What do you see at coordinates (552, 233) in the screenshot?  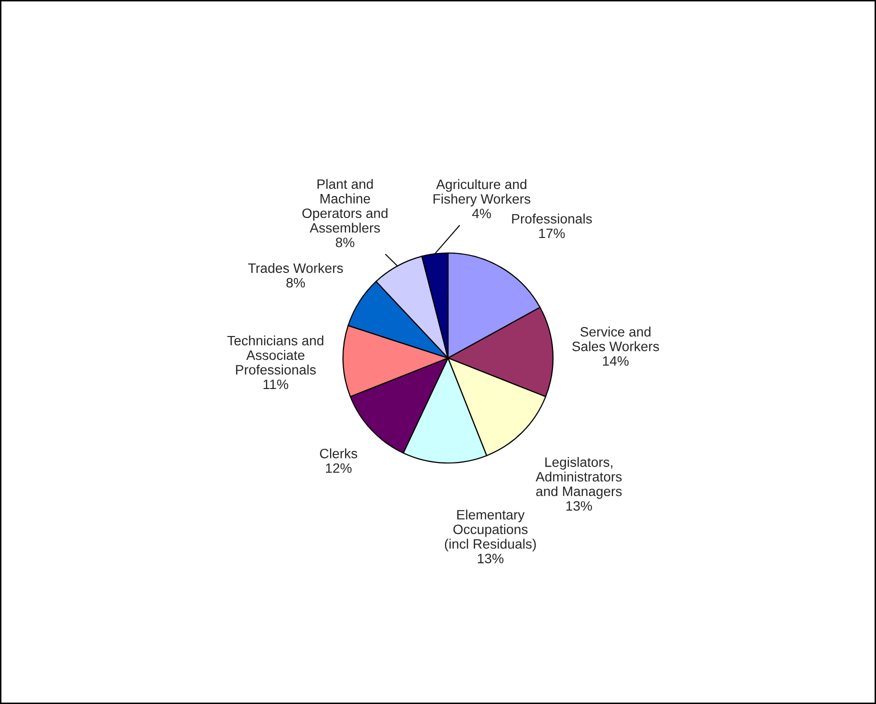 I see `data-label: 17%` at bounding box center [552, 233].